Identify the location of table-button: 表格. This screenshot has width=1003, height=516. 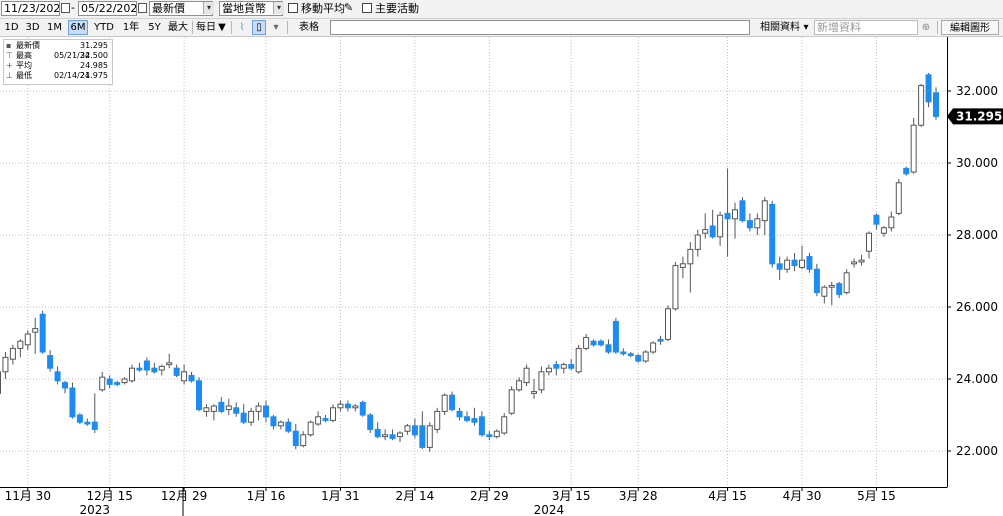
(309, 27).